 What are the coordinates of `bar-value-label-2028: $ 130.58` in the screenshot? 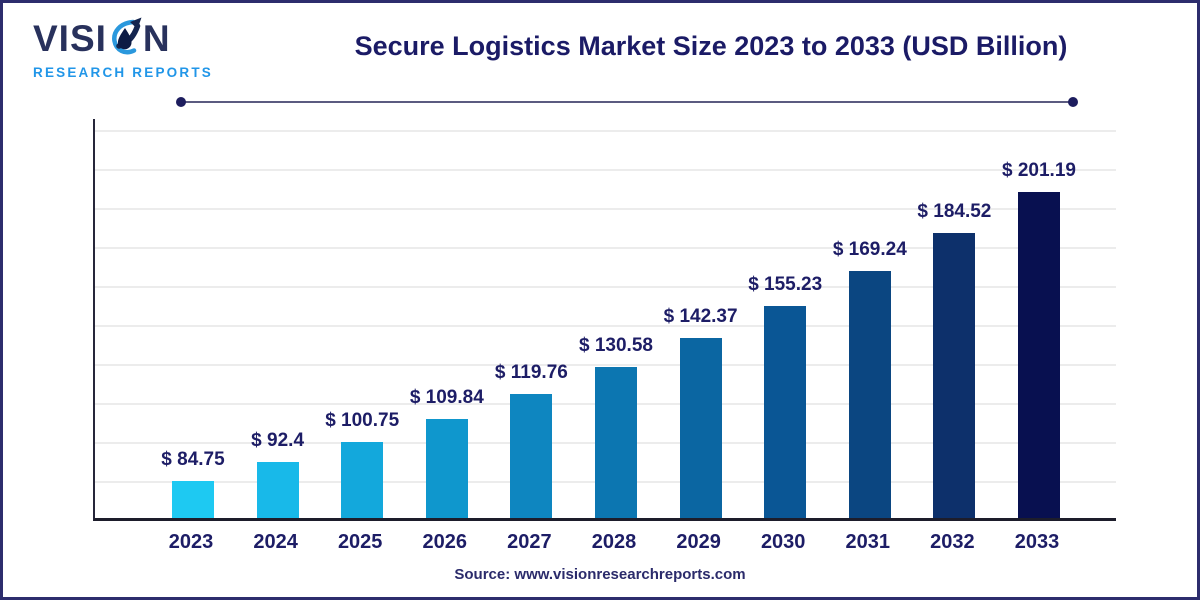 It's located at (616, 345).